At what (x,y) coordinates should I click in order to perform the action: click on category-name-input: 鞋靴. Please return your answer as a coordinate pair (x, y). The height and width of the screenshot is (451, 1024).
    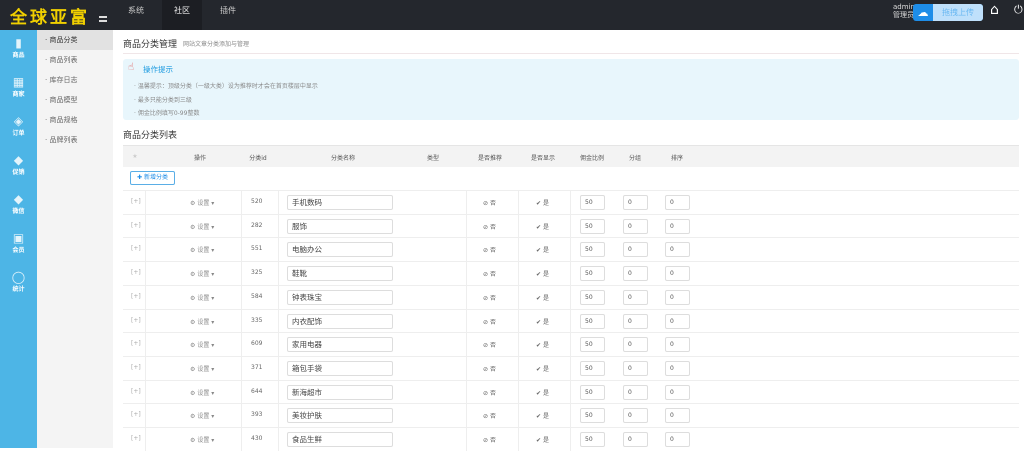
    Looking at the image, I should click on (340, 274).